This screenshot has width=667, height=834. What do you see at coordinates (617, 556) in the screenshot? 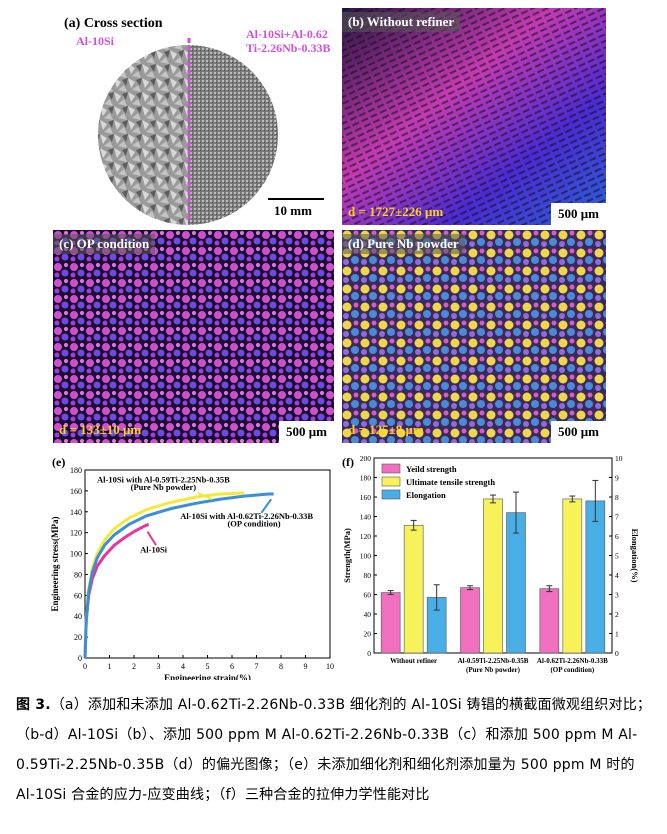
I see `y2-tick-label-f: 5` at bounding box center [617, 556].